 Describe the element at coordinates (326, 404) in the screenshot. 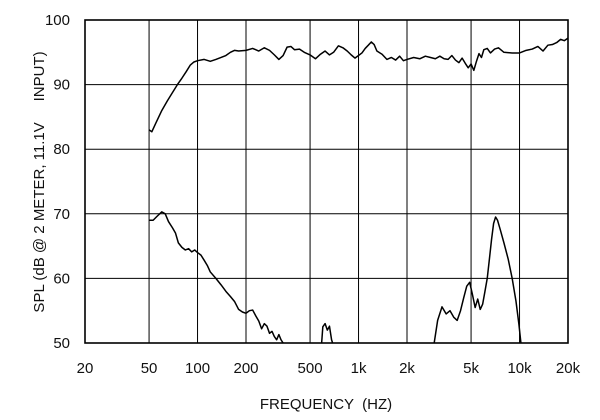

I see `x-axis-title: FREQUENCY (HZ)` at that location.